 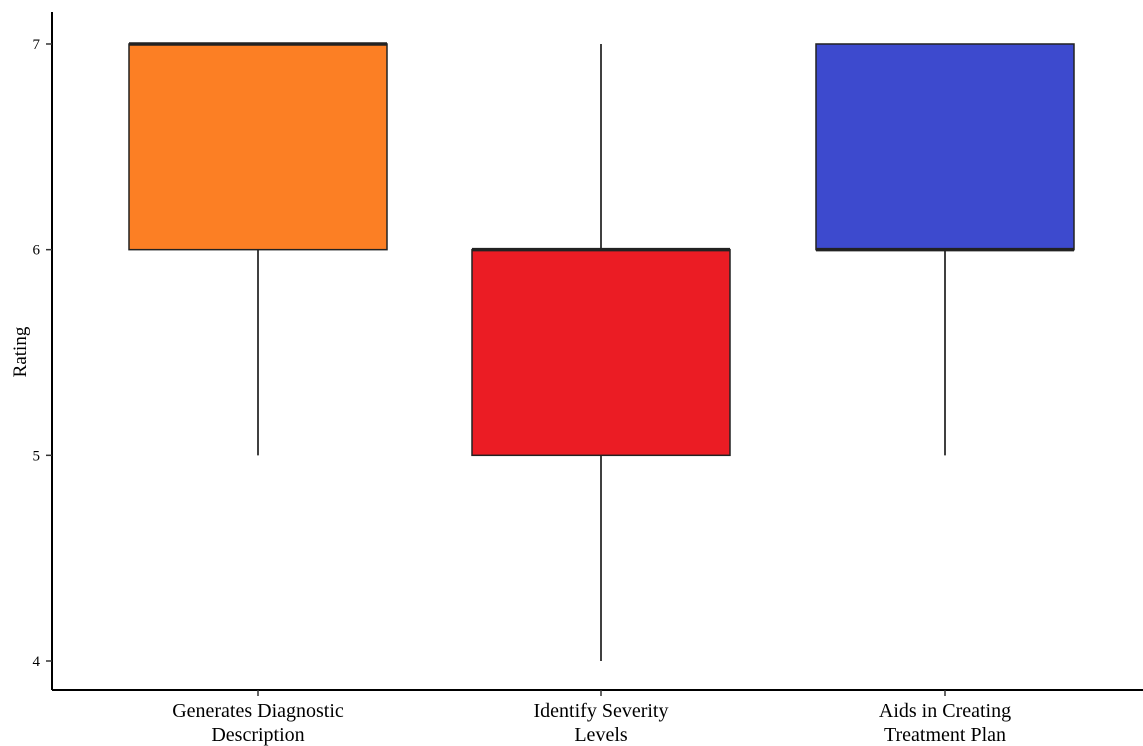 What do you see at coordinates (20, 351) in the screenshot?
I see `y-axis-title: Rating` at bounding box center [20, 351].